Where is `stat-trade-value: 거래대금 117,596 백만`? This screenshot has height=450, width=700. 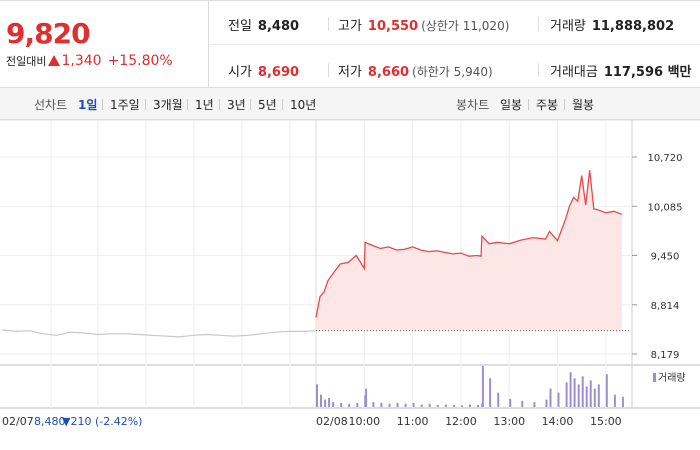
stat-trade-value: 거래대금 117,596 백만 is located at coordinates (621, 72).